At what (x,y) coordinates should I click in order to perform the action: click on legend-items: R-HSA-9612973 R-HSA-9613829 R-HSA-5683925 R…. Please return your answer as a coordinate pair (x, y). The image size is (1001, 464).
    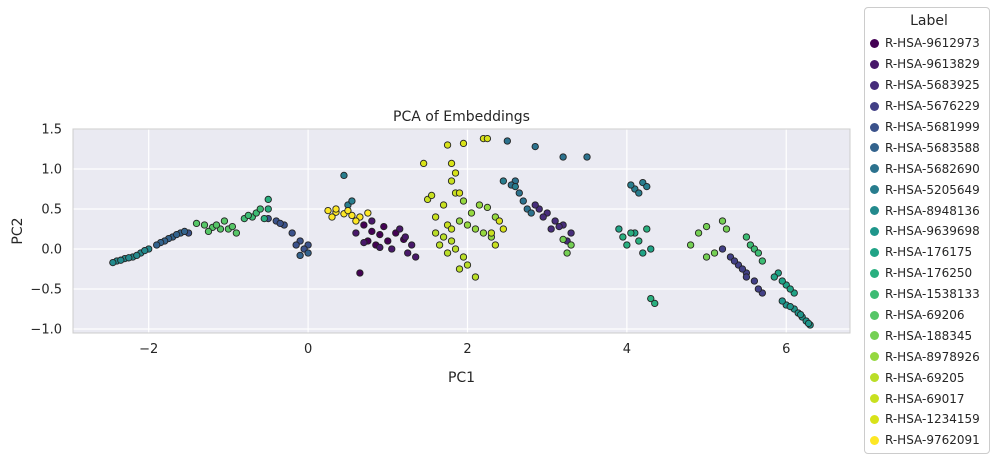
    Looking at the image, I should click on (929, 242).